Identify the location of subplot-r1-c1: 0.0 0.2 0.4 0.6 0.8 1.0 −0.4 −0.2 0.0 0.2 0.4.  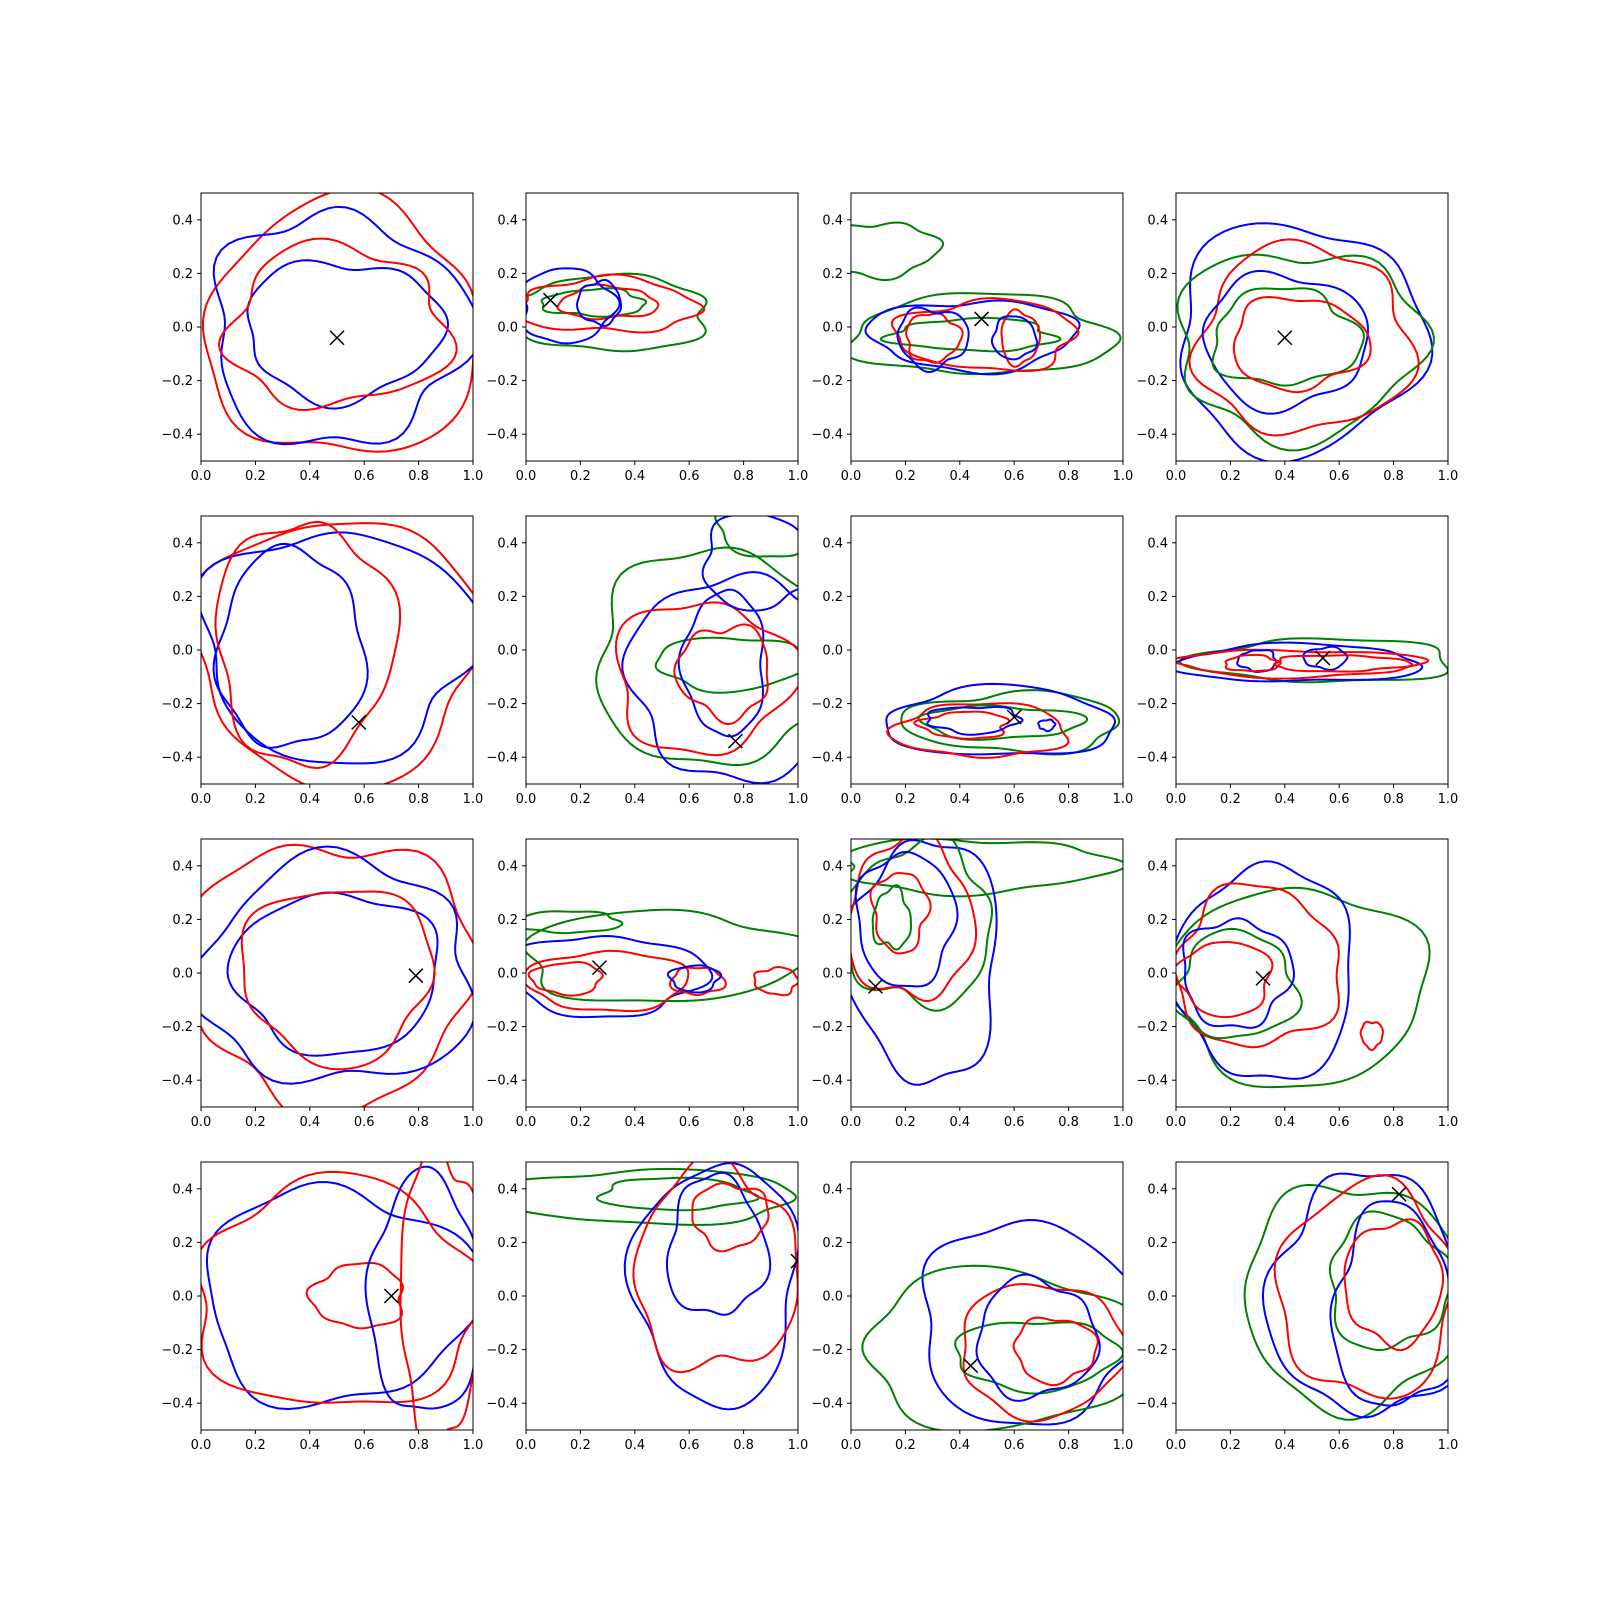
(322, 338).